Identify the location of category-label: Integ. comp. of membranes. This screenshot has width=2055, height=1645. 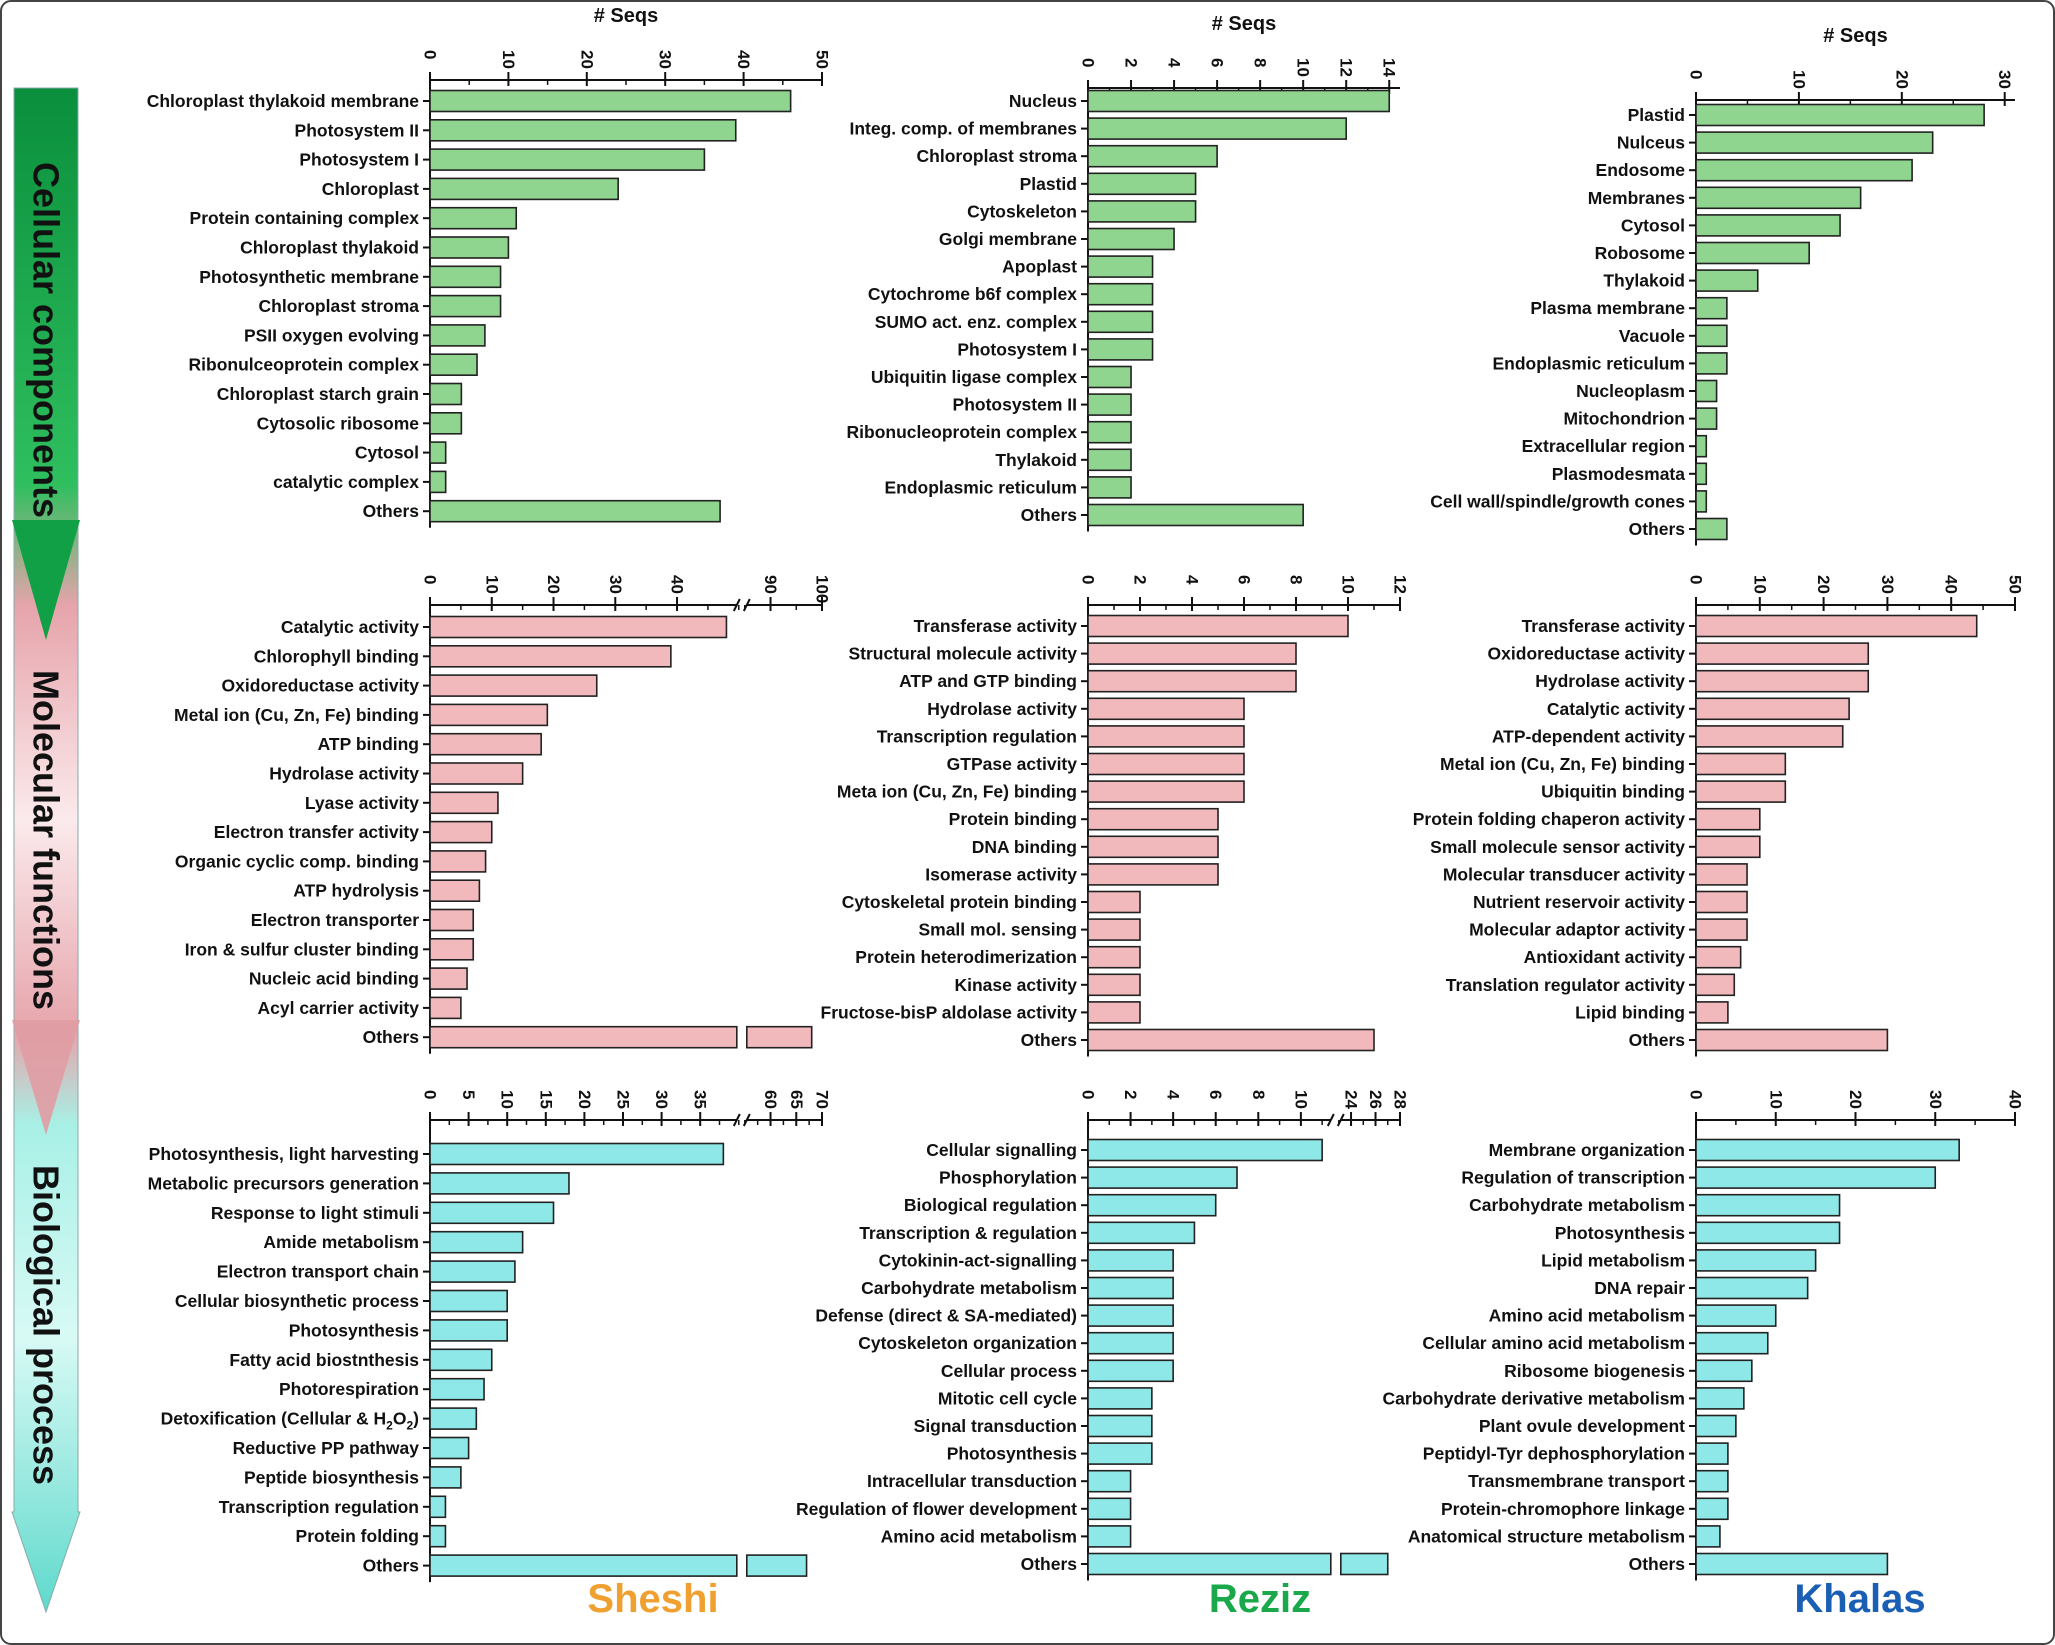
(963, 129).